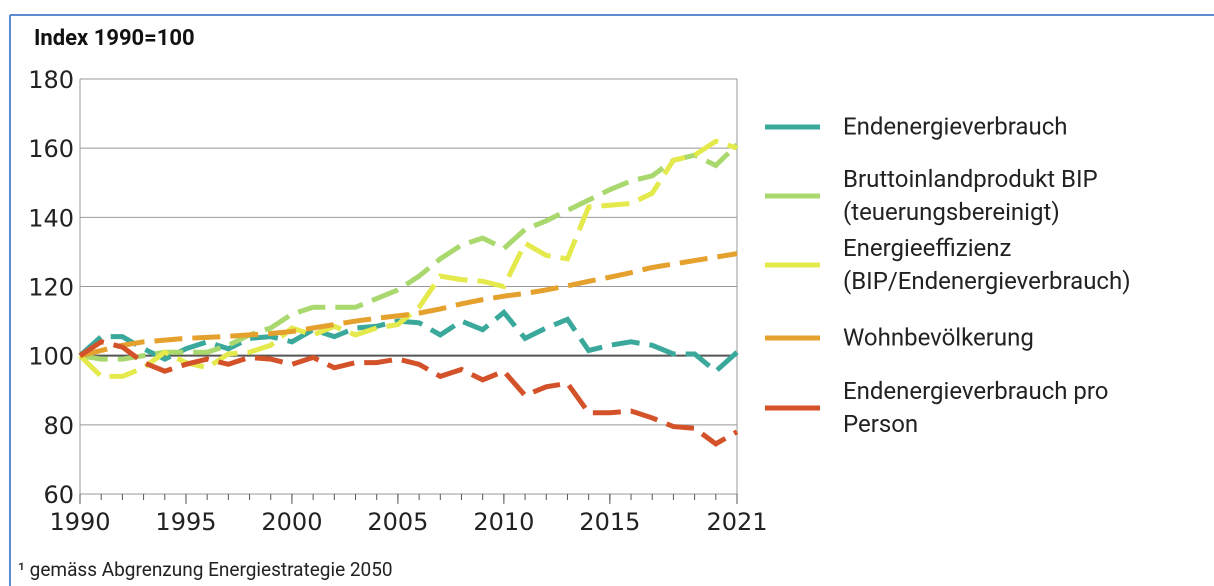 The image size is (1214, 586). What do you see at coordinates (114, 38) in the screenshot?
I see `chart-title: Index 1990=100` at bounding box center [114, 38].